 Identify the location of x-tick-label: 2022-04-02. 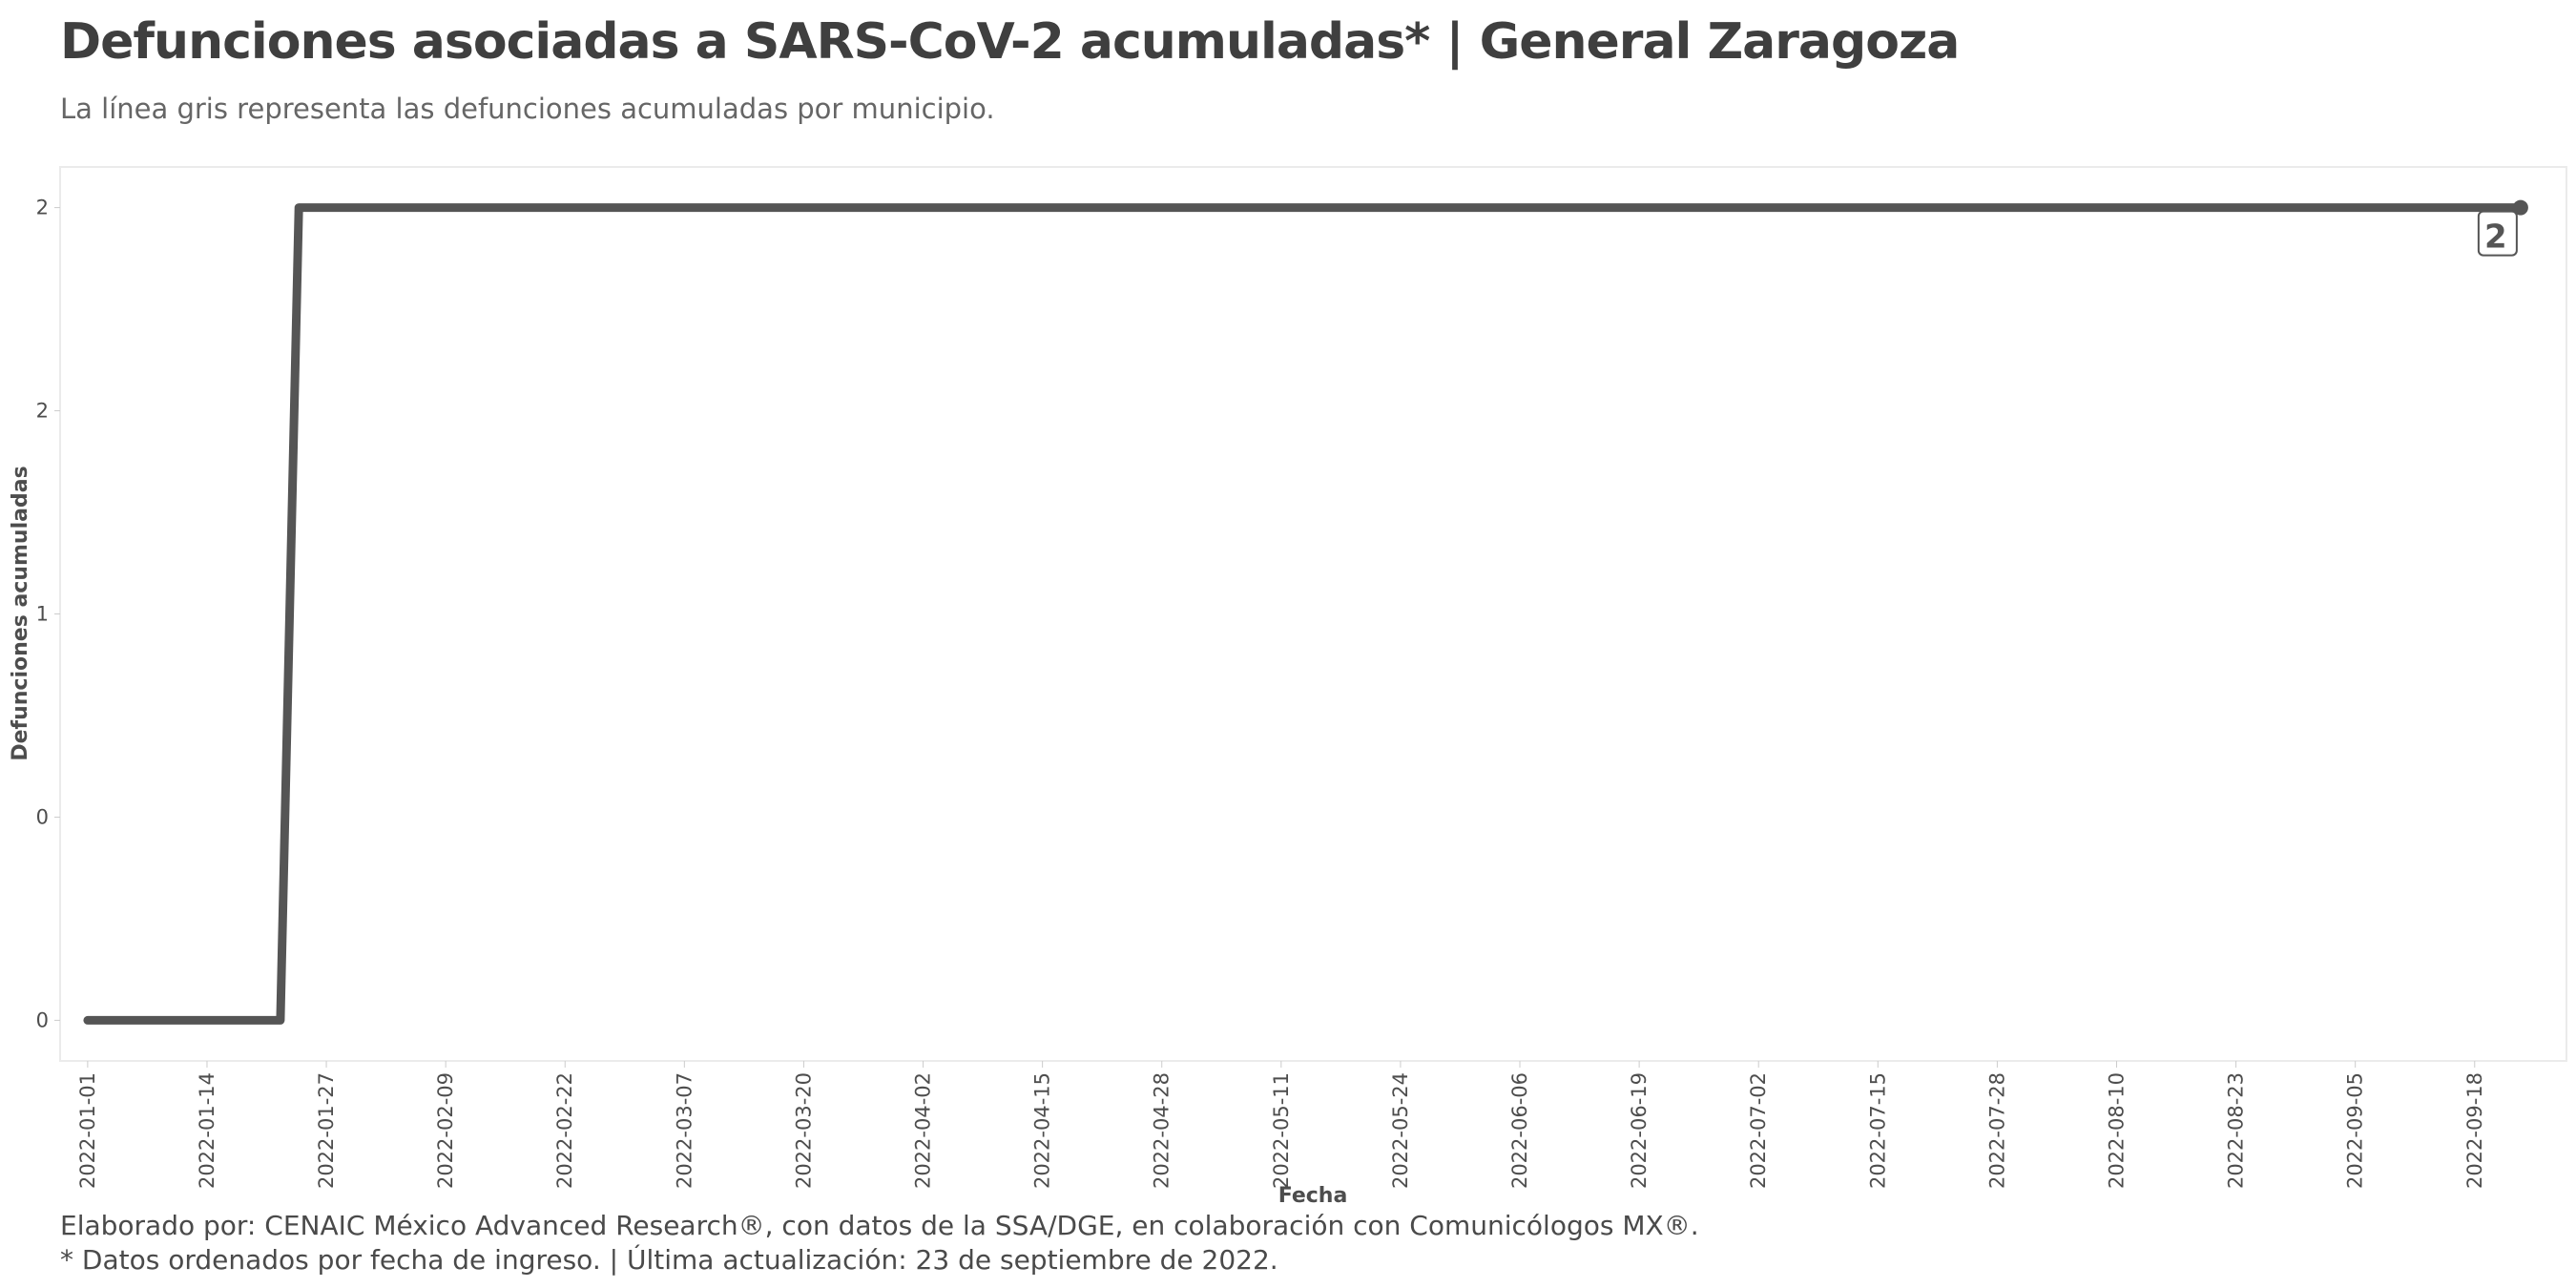
(923, 1130).